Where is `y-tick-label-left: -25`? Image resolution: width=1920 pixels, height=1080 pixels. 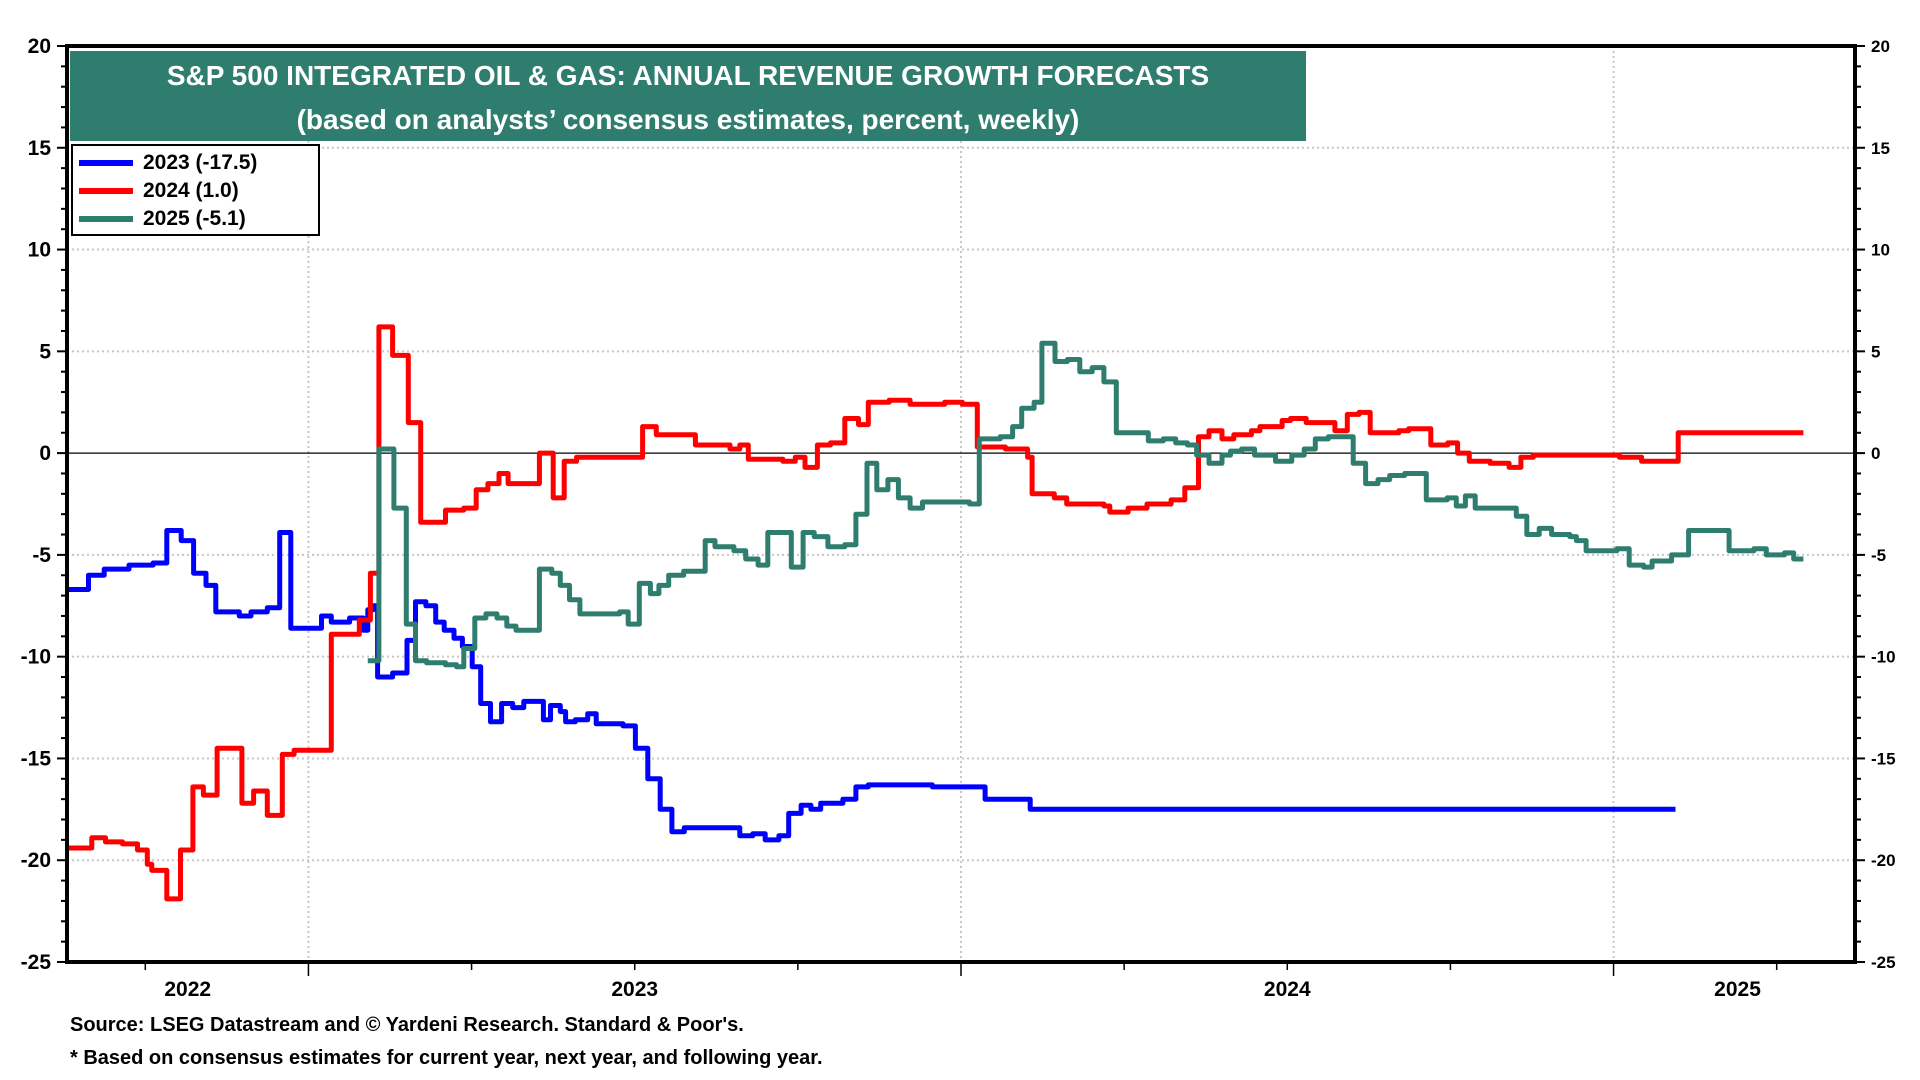
y-tick-label-left: -25 is located at coordinates (36, 962).